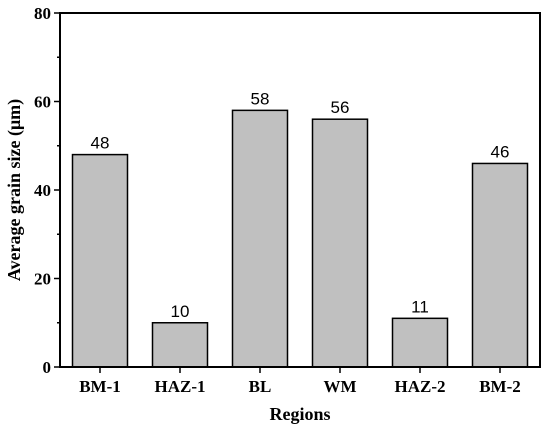 Image resolution: width=550 pixels, height=431 pixels. I want to click on y-tick-label-80: 80, so click(42, 13).